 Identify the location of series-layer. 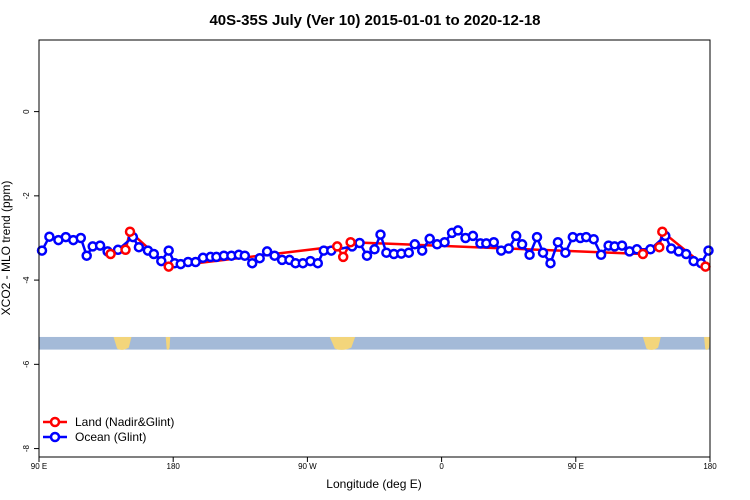
(375, 248).